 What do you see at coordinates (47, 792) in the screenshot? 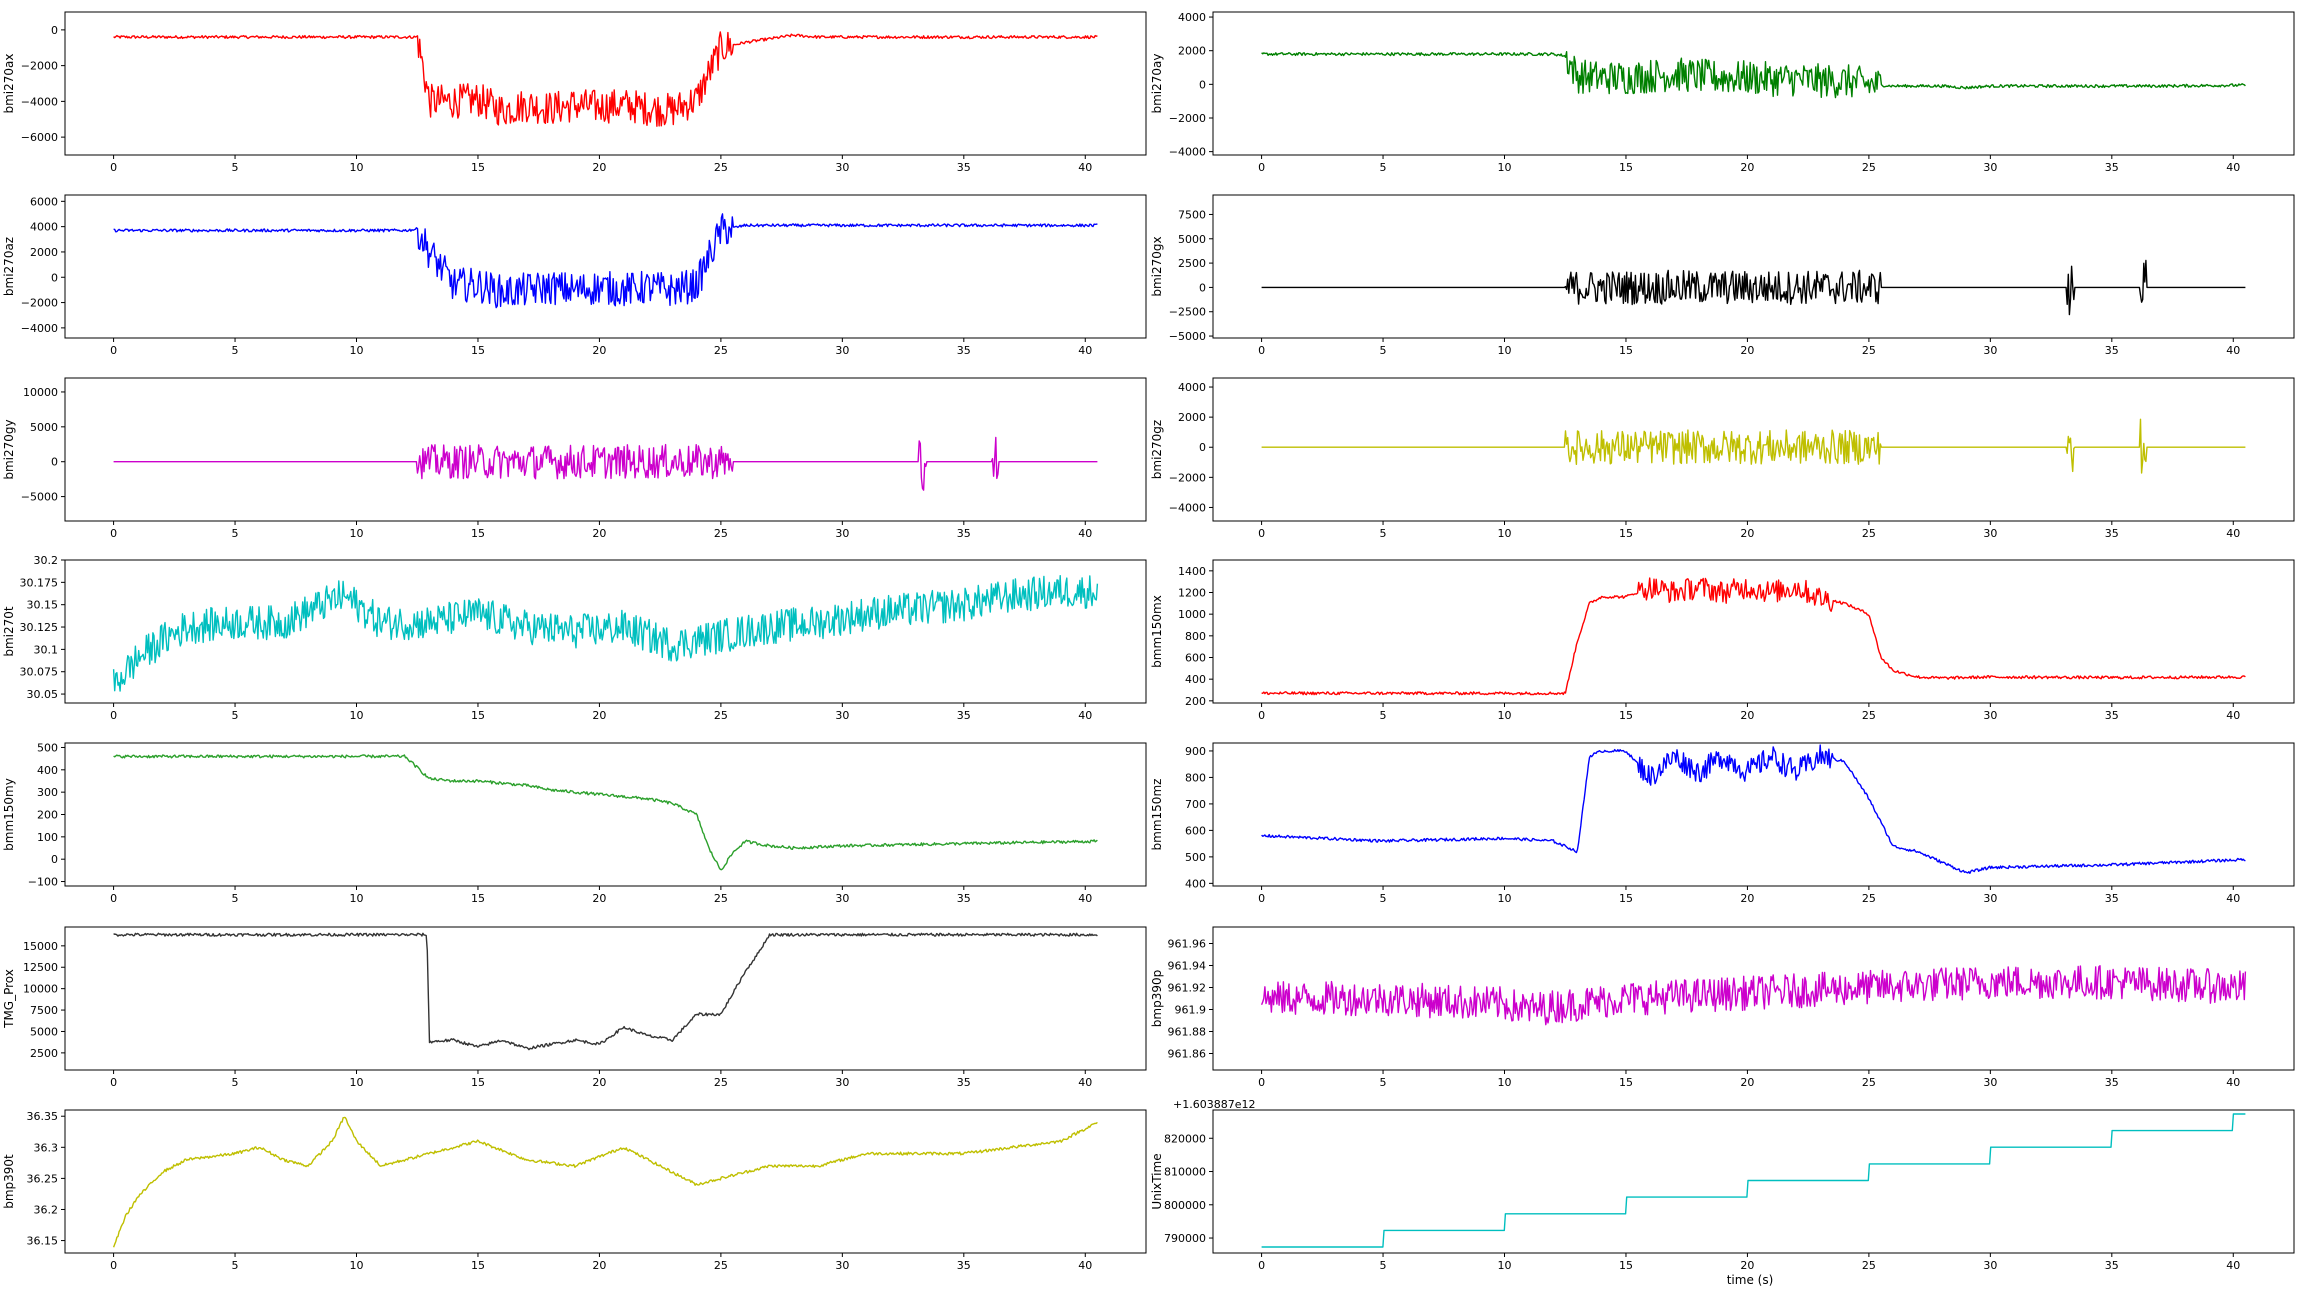
I see `y-tick-label: 300` at bounding box center [47, 792].